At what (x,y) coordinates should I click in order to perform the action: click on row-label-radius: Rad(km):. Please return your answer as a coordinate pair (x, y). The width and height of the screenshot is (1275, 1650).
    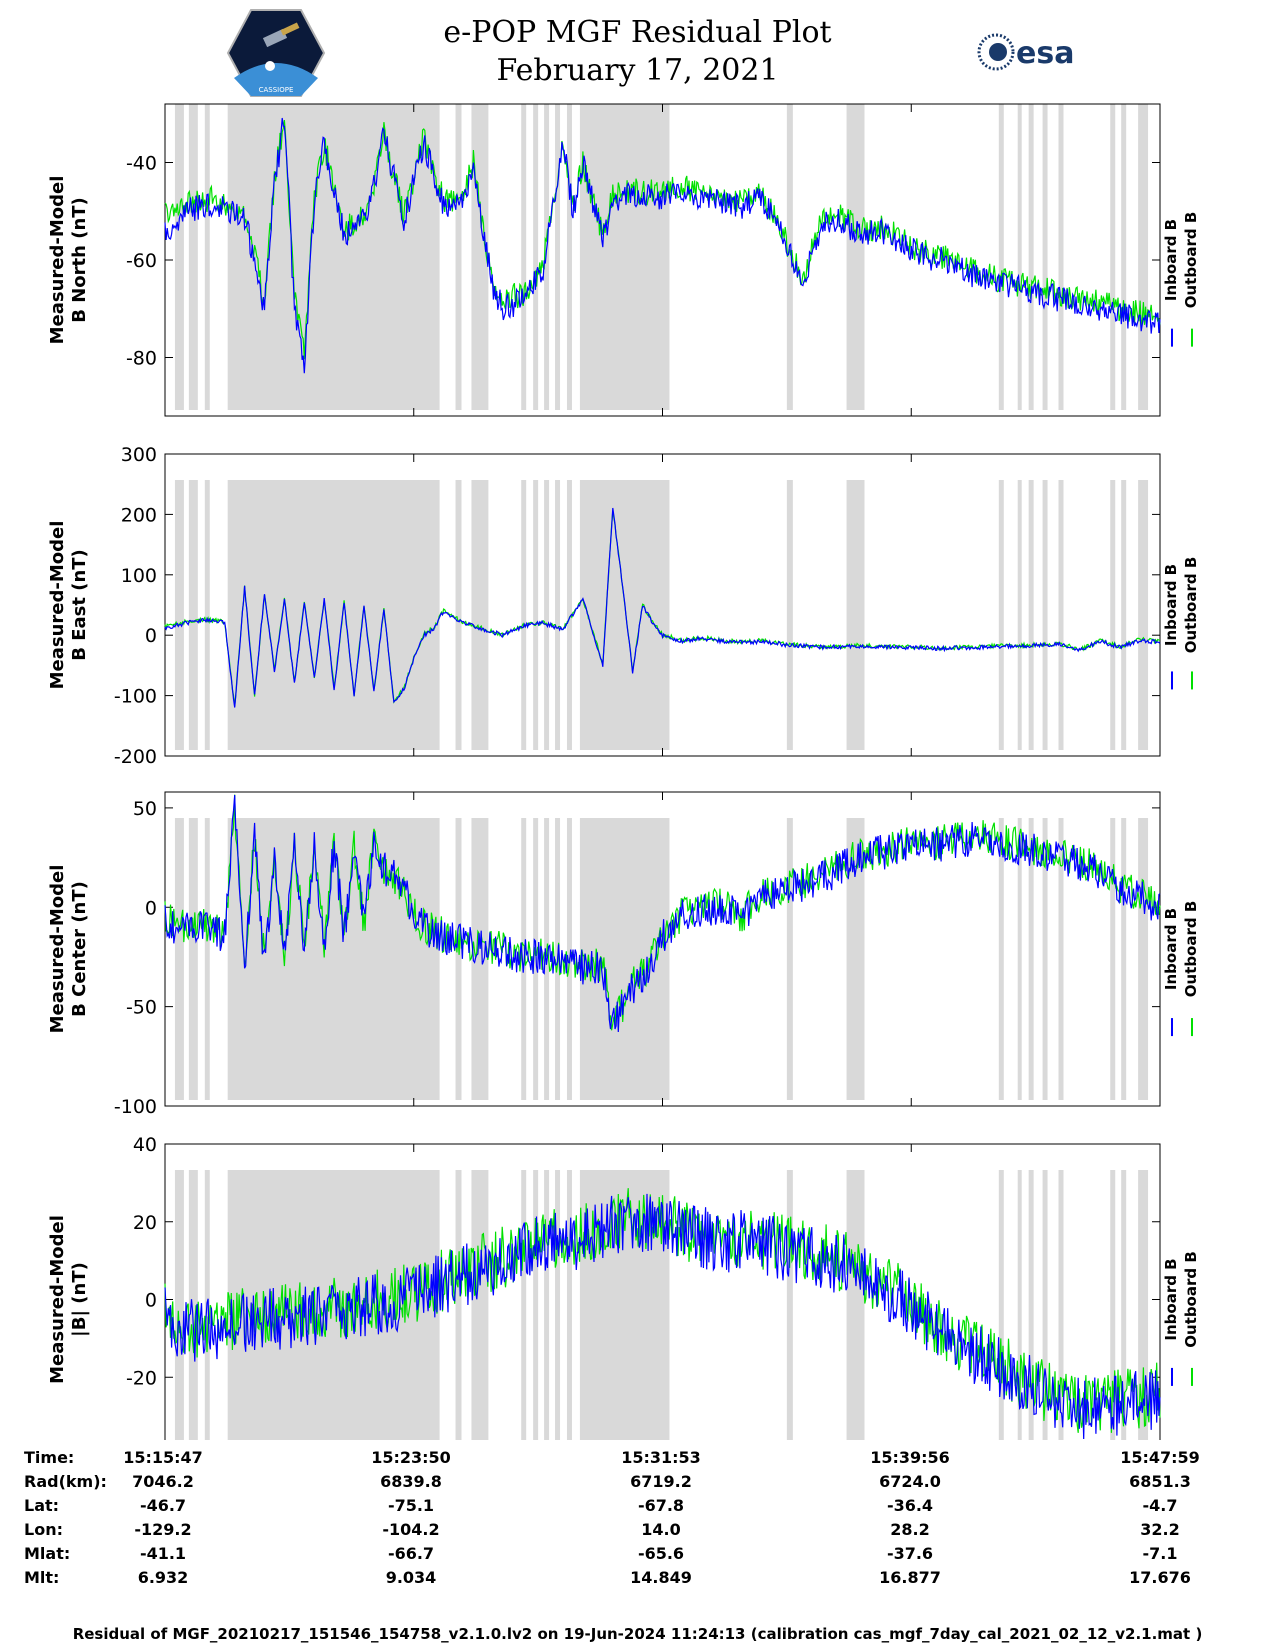
    Looking at the image, I should click on (65, 1481).